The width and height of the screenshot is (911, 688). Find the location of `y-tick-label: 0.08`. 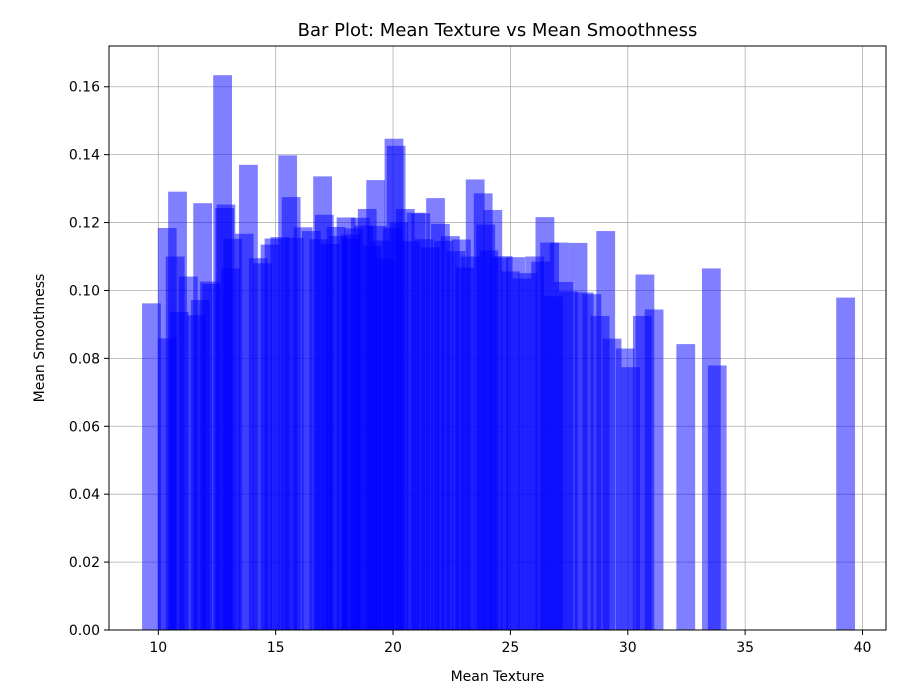

y-tick-label: 0.08 is located at coordinates (84, 359).